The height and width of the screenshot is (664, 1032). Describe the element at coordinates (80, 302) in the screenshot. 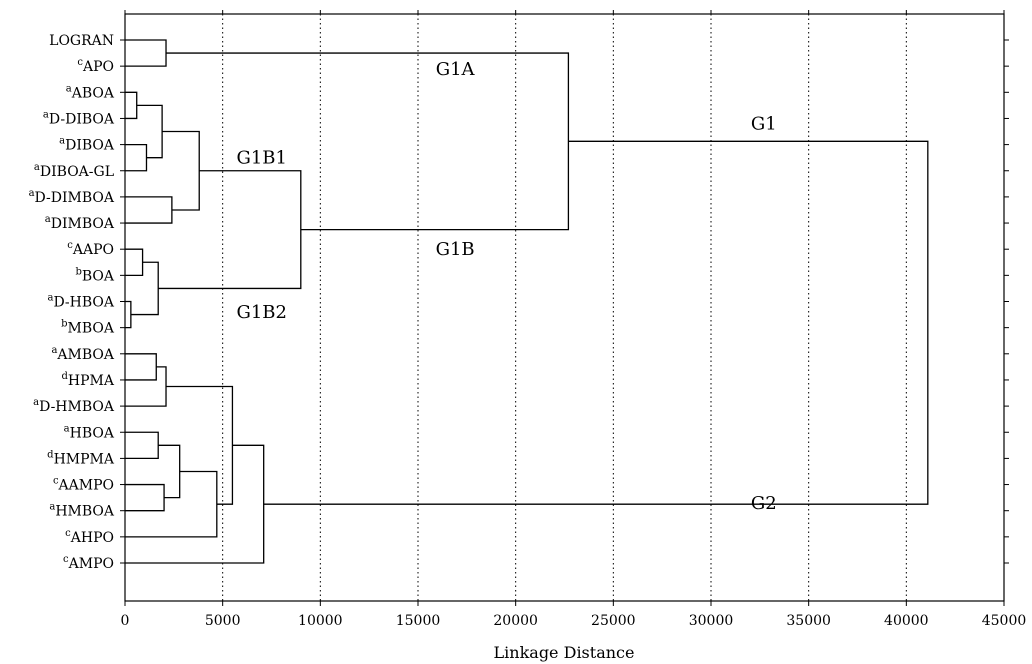

I see `leaf-label-d-hboa: aD-HBOA` at that location.